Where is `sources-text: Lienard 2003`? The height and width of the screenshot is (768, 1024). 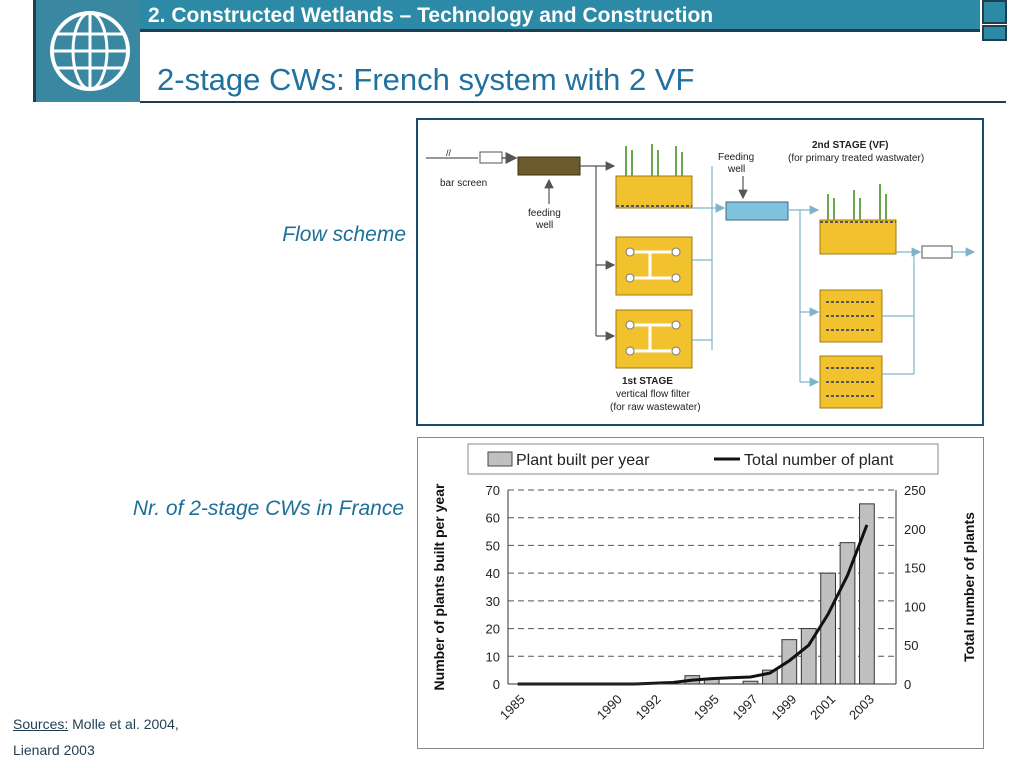 sources-text: Lienard 2003 is located at coordinates (54, 750).